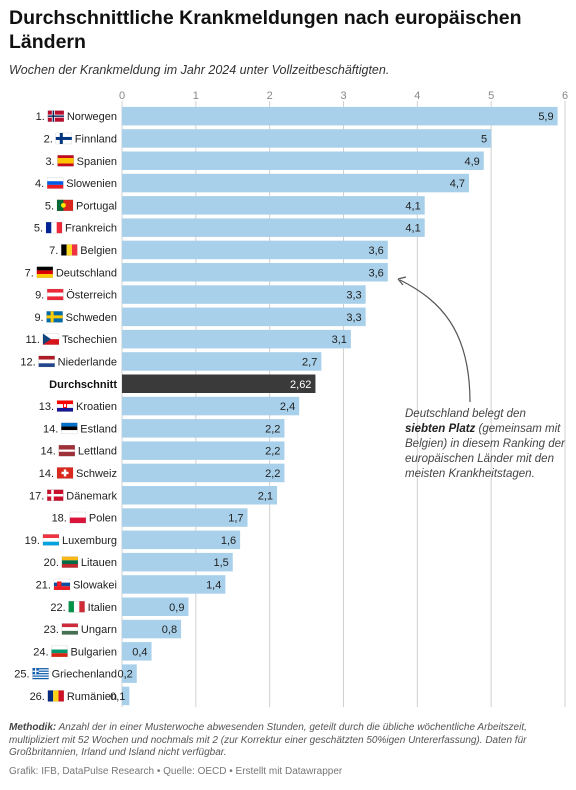 Image resolution: width=576 pixels, height=790 pixels. What do you see at coordinates (56, 116) in the screenshot?
I see `flag-norway-icon` at bounding box center [56, 116].